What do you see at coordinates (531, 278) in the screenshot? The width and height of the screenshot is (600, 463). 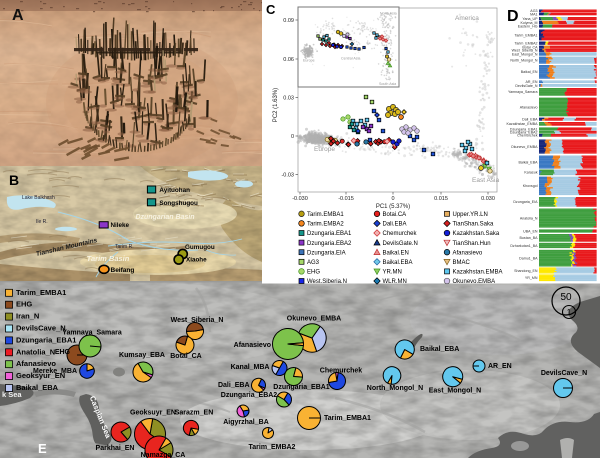 I see `svg-text: YR_MN` at bounding box center [531, 278].